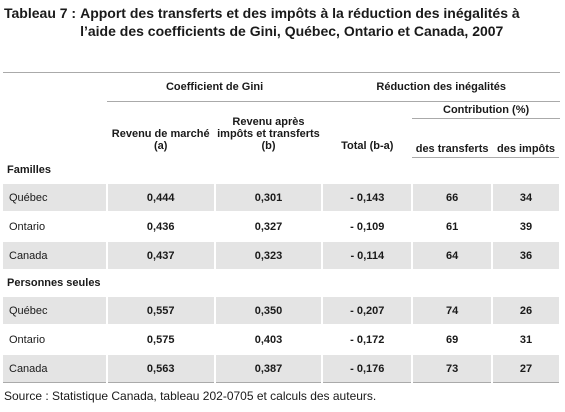  I want to click on section-label: Familles, so click(282, 170).